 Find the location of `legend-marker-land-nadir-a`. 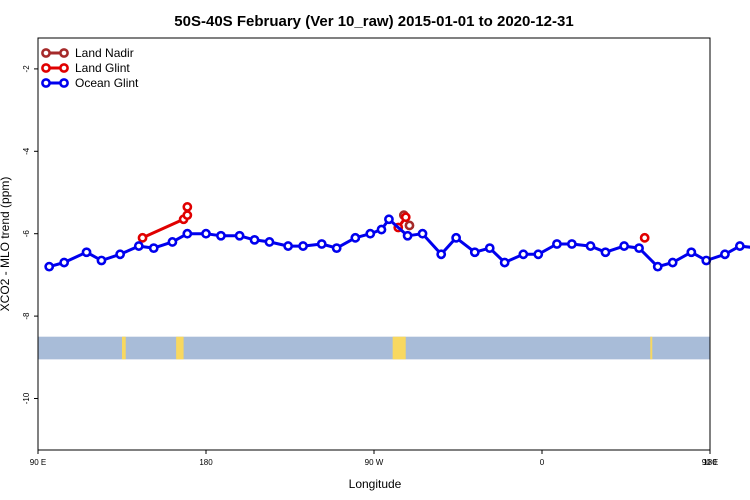

legend-marker-land-nadir-a is located at coordinates (46, 53).